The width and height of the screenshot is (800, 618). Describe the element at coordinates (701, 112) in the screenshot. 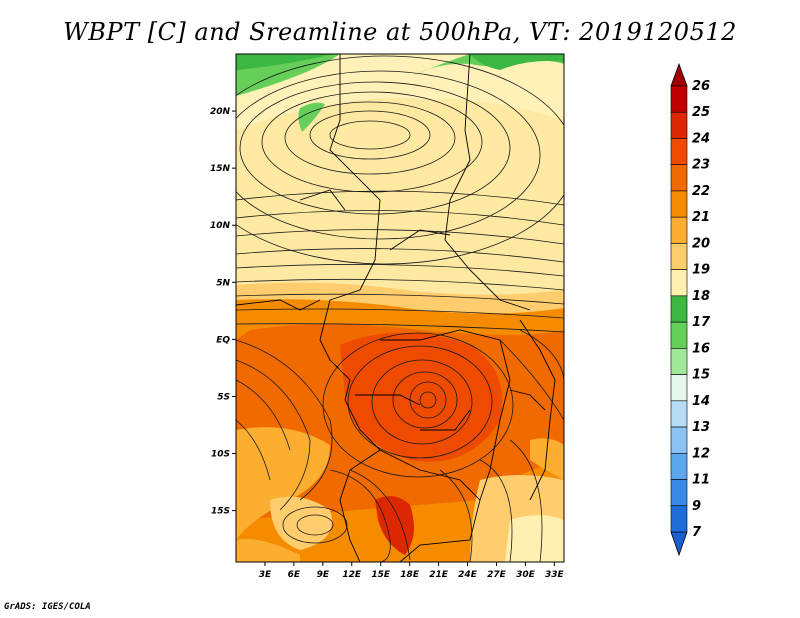

I see `colorbar-label: 25` at that location.